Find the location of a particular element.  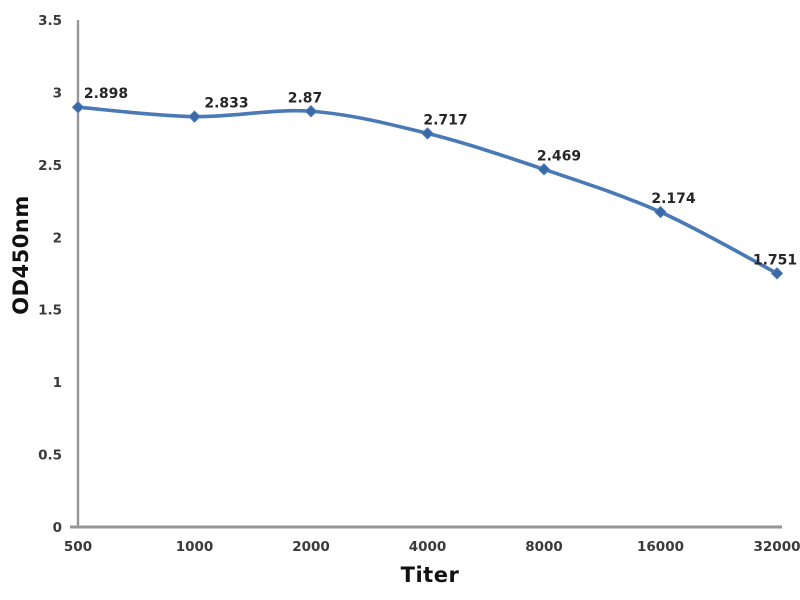

x-tick-label: 32000 is located at coordinates (777, 547).